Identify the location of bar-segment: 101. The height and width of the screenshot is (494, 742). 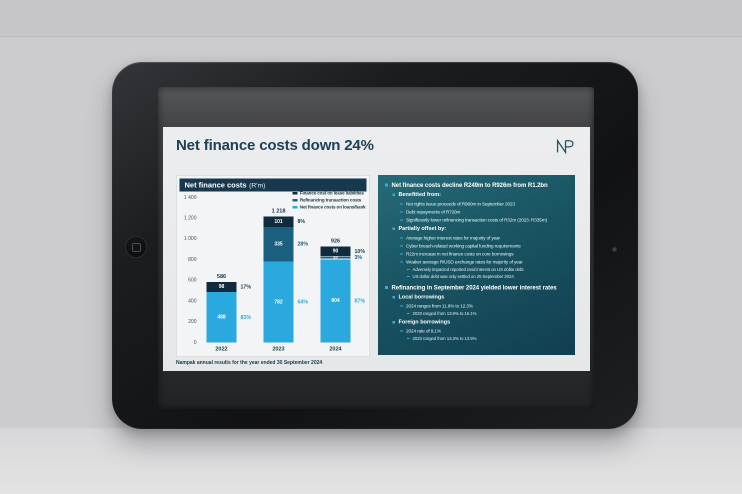
(279, 221).